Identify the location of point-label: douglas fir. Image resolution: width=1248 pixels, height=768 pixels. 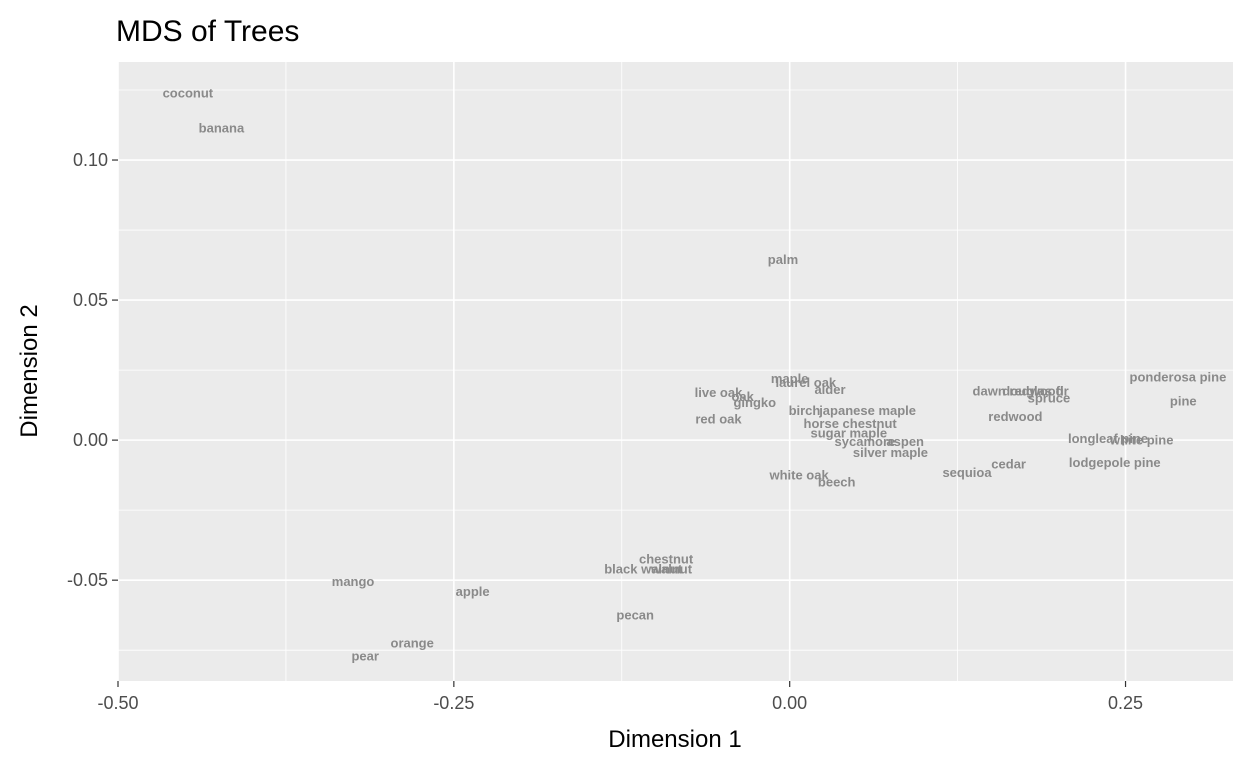
(1035, 391).